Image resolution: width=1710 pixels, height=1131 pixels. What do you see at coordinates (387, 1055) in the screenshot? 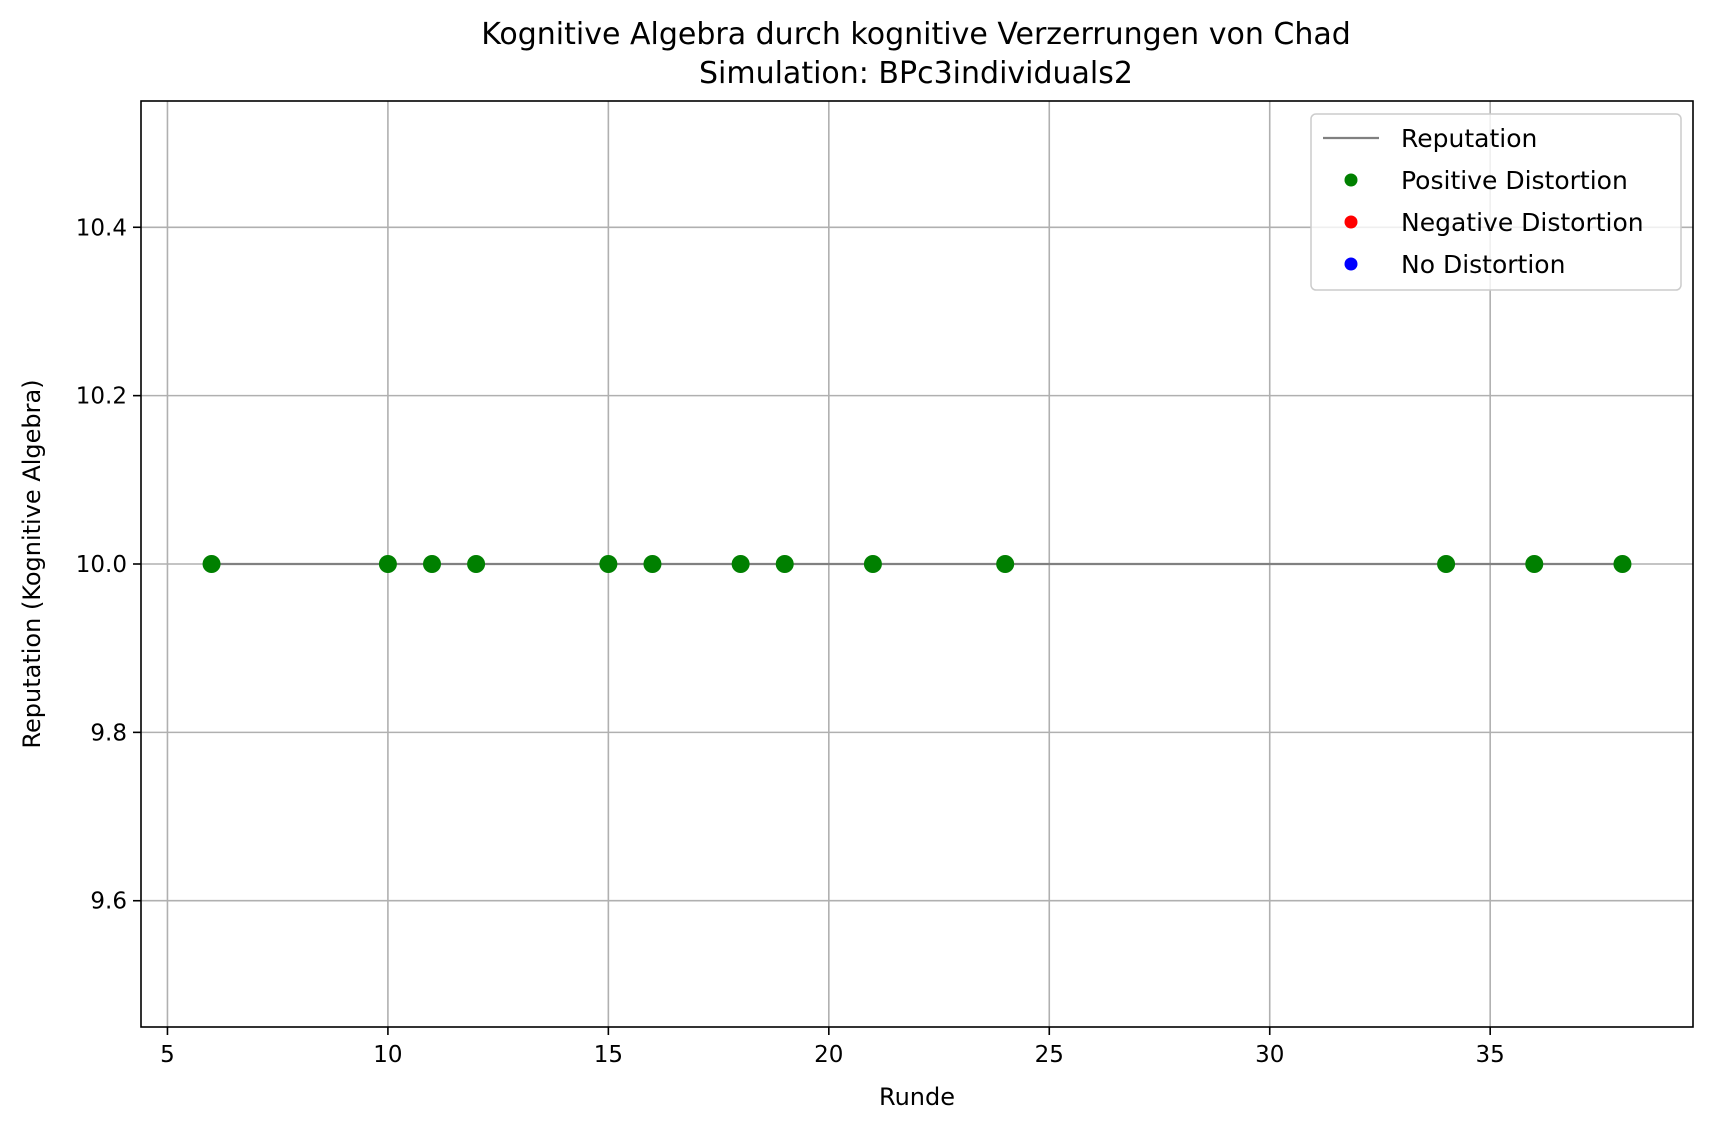
I see `x-tick-label: 10` at bounding box center [387, 1055].